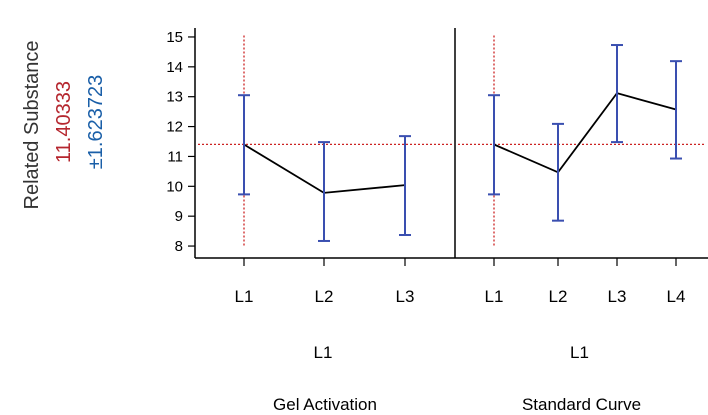 This screenshot has width=708, height=415. I want to click on factor-label: Standard Curve, so click(581, 404).